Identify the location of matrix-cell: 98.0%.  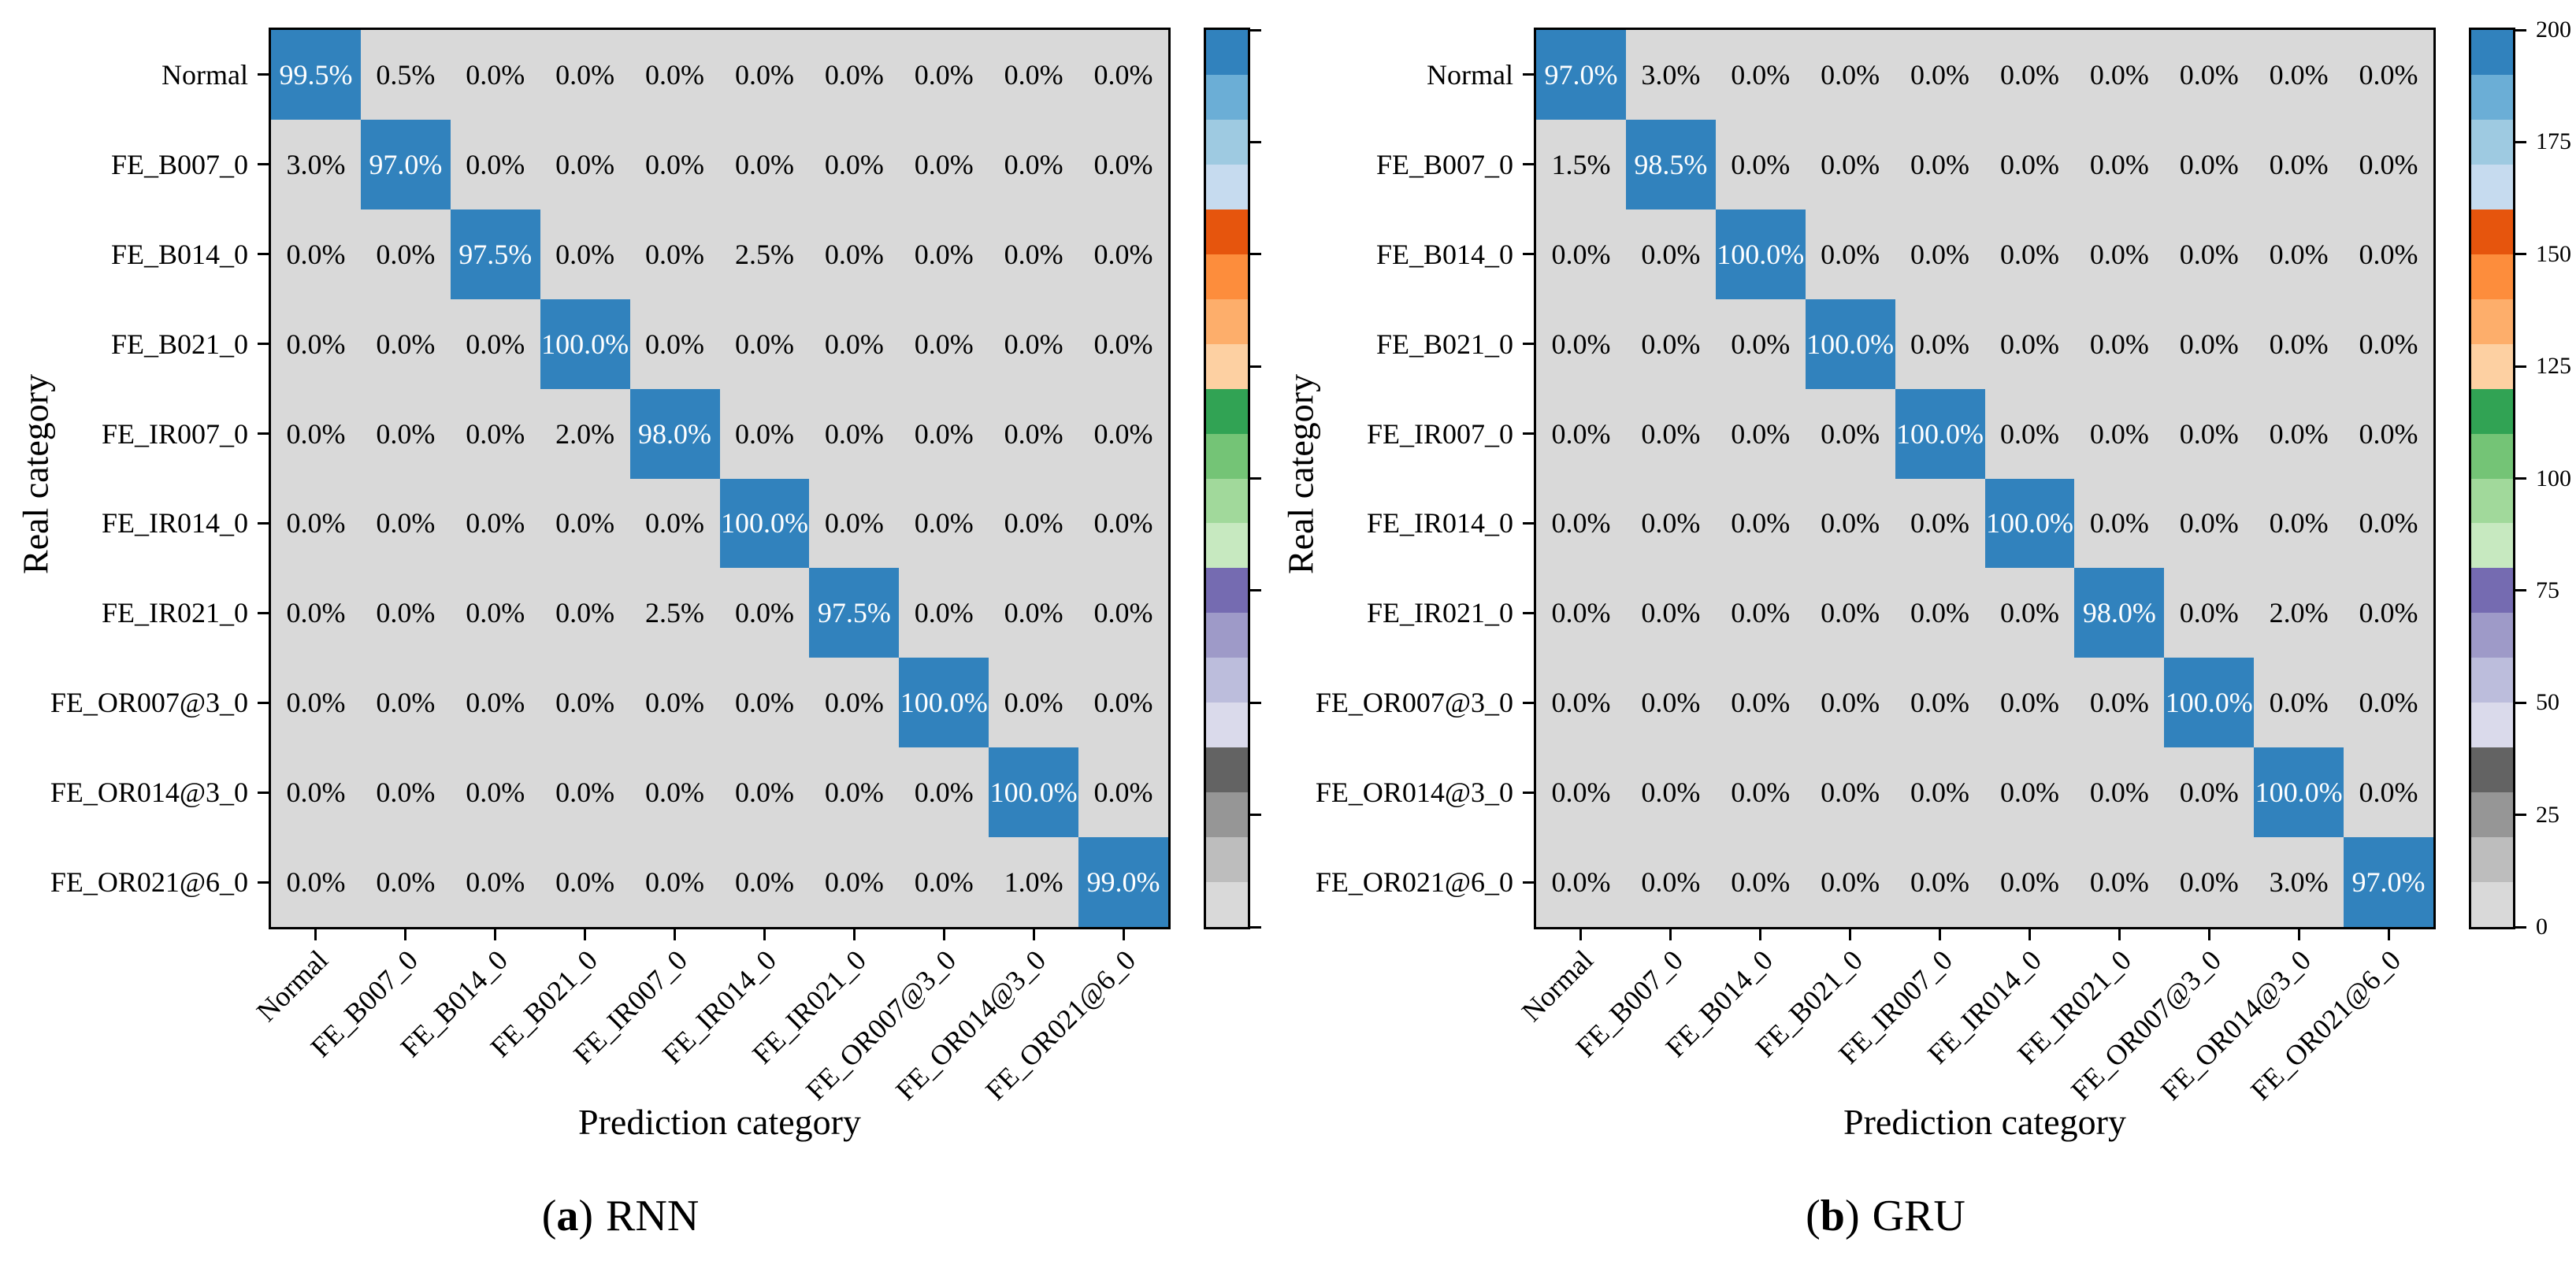
(2119, 613).